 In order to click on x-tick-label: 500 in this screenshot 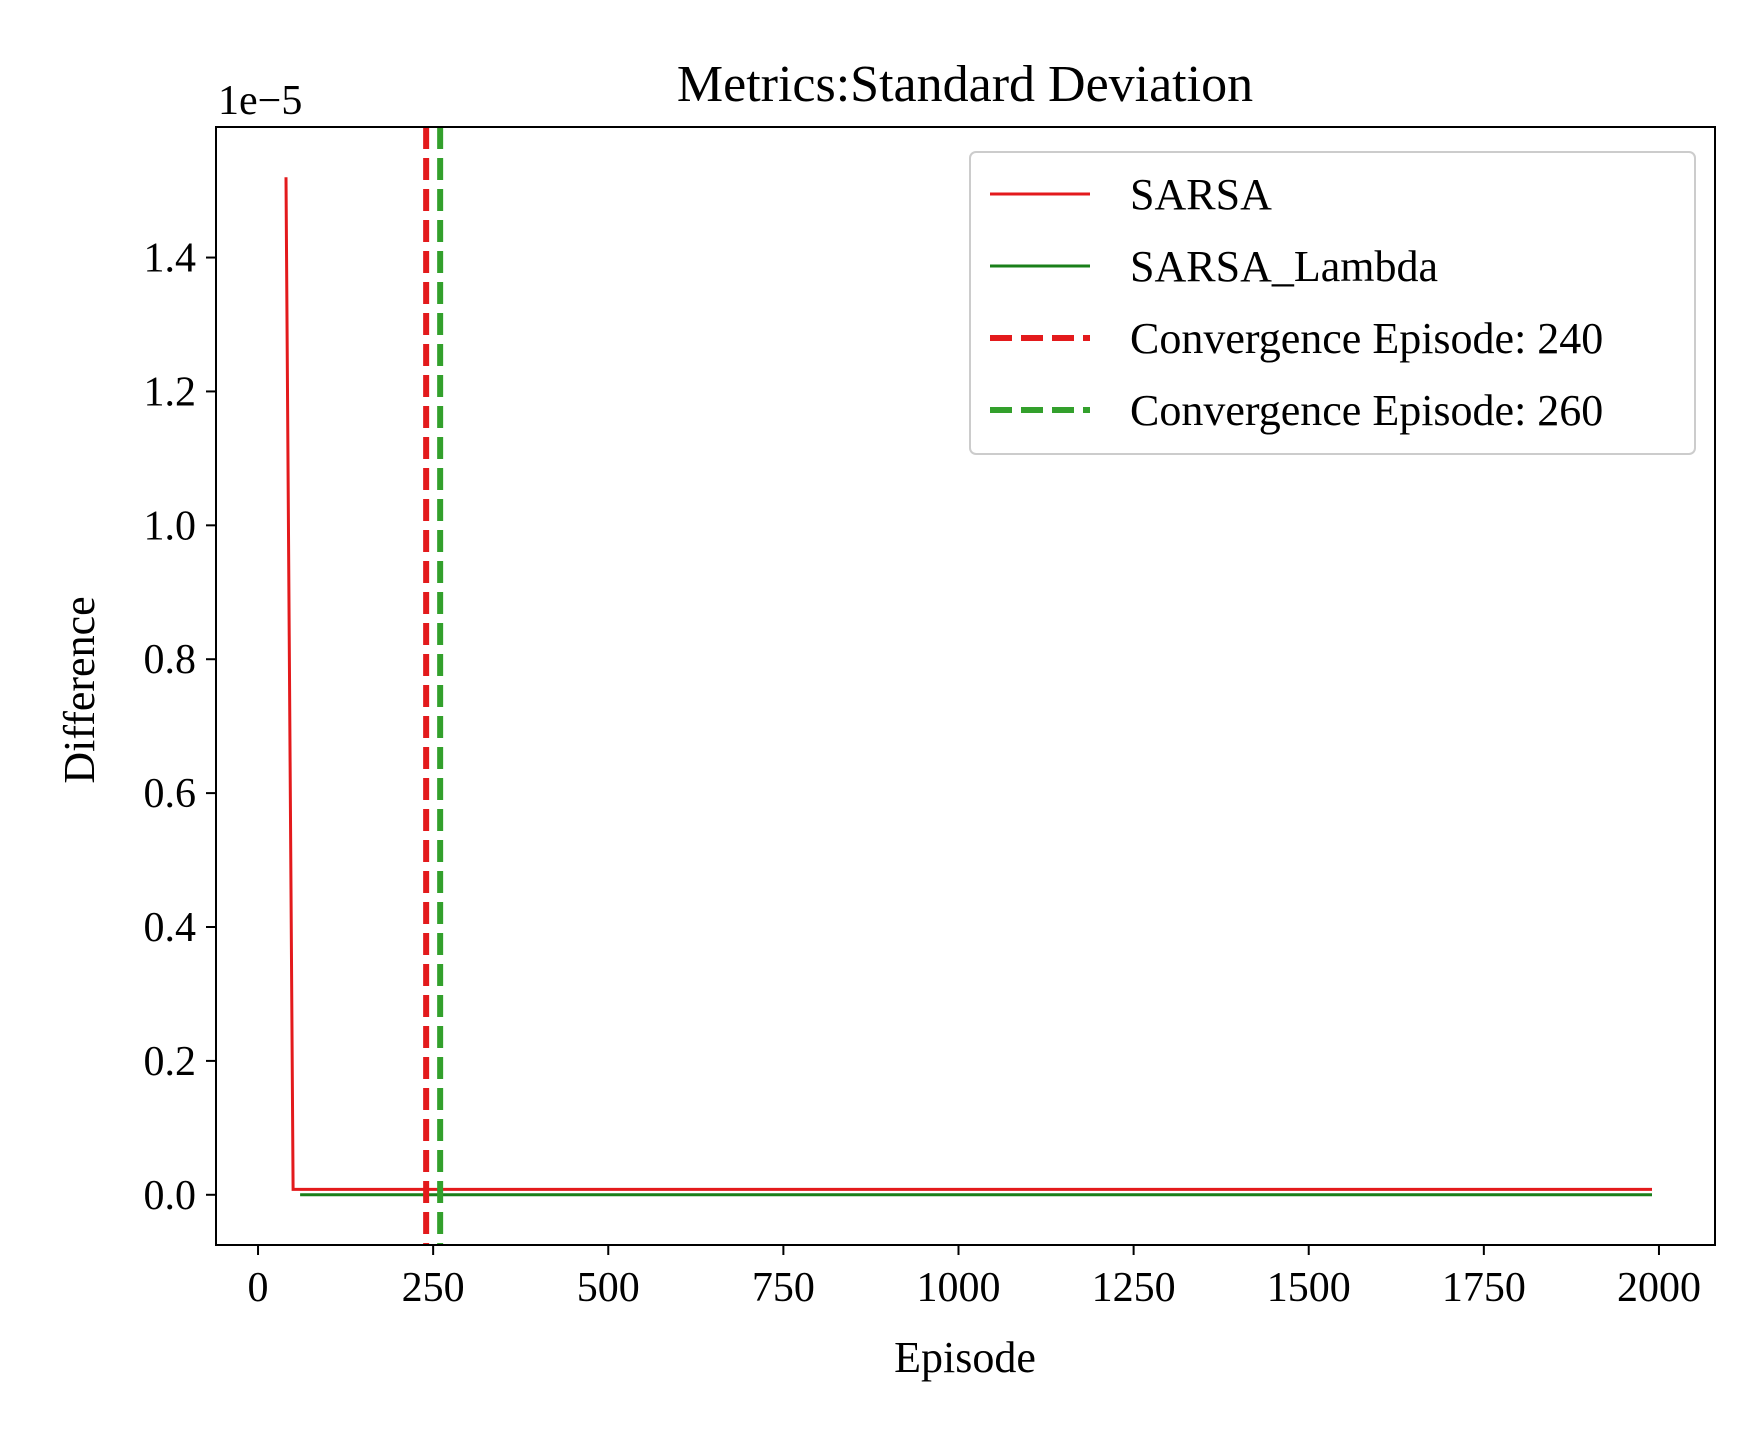, I will do `click(608, 1288)`.